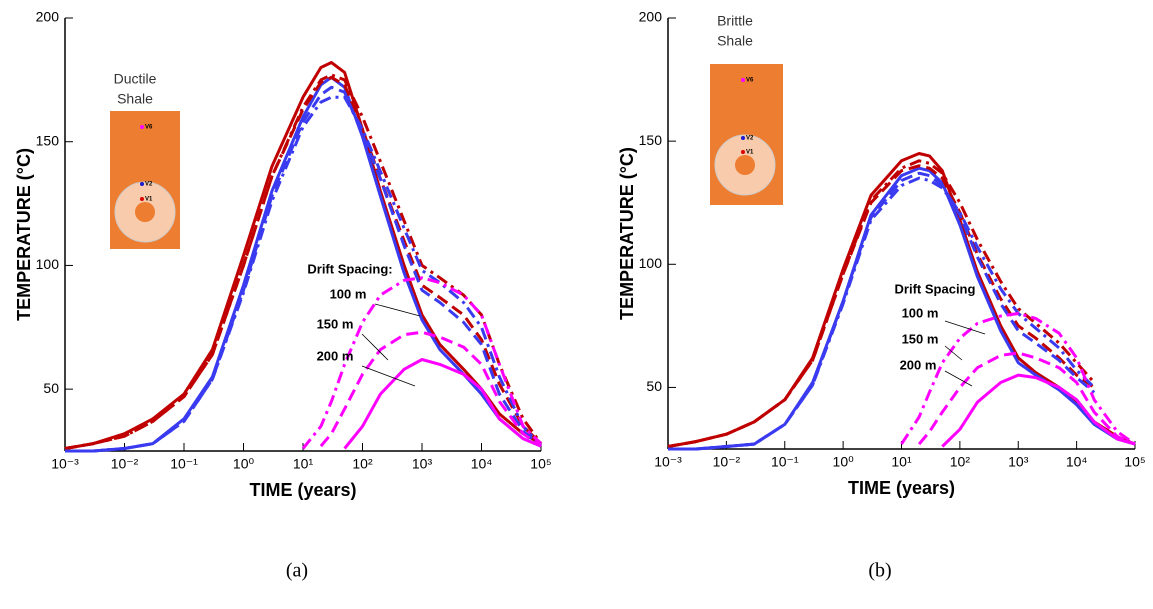  I want to click on annotation: Drift Spacing:, so click(349, 268).